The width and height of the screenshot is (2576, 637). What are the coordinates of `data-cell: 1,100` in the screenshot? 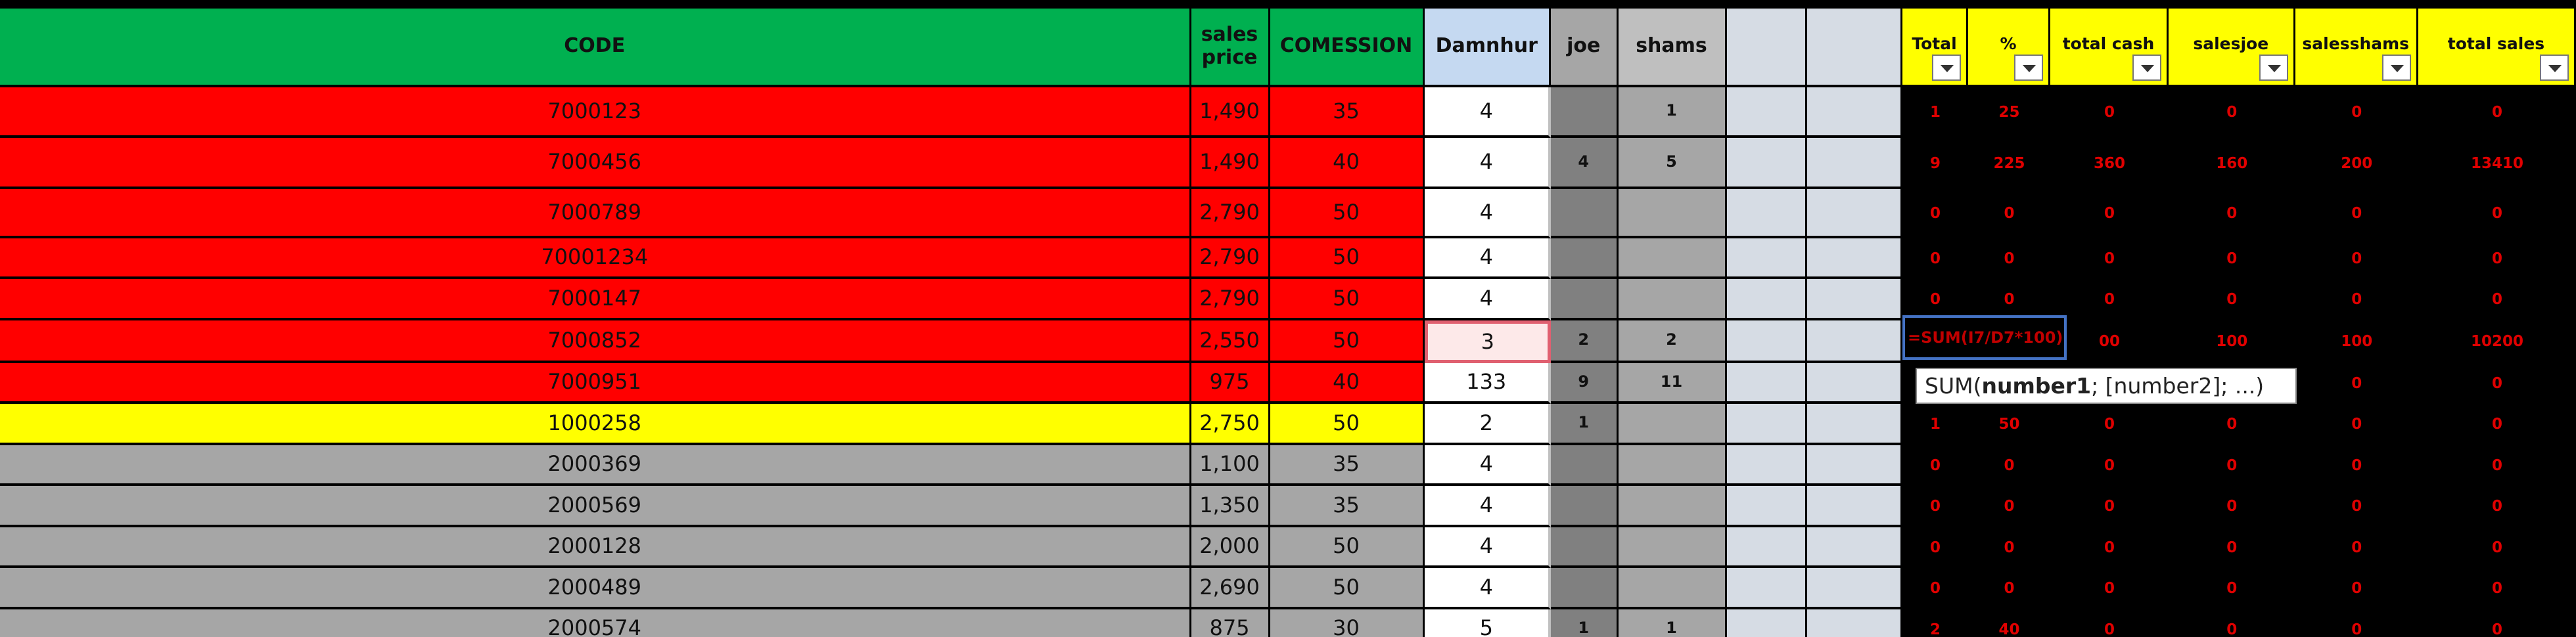 It's located at (1231, 465).